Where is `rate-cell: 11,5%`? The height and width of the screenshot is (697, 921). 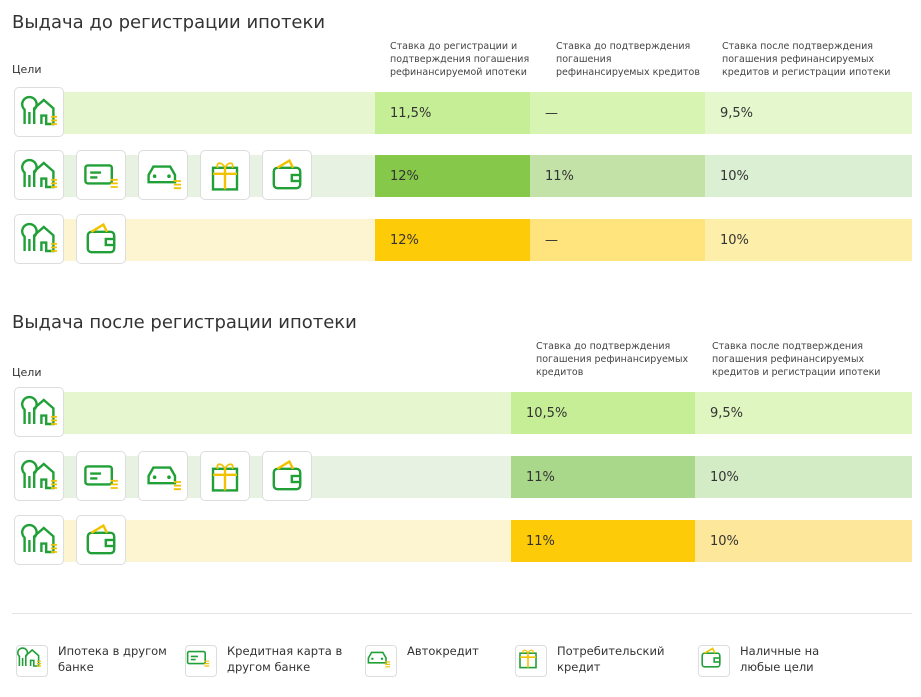 rate-cell: 11,5% is located at coordinates (452, 113).